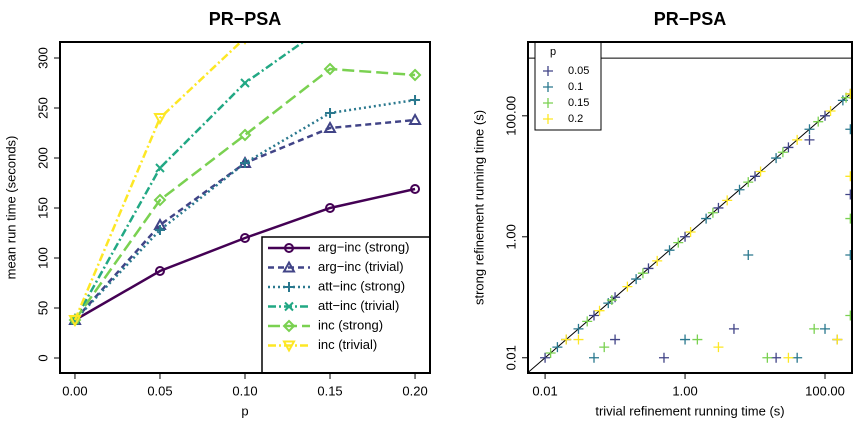 This screenshot has width=856, height=428. I want to click on x-tick-label: 0.20, so click(414, 390).